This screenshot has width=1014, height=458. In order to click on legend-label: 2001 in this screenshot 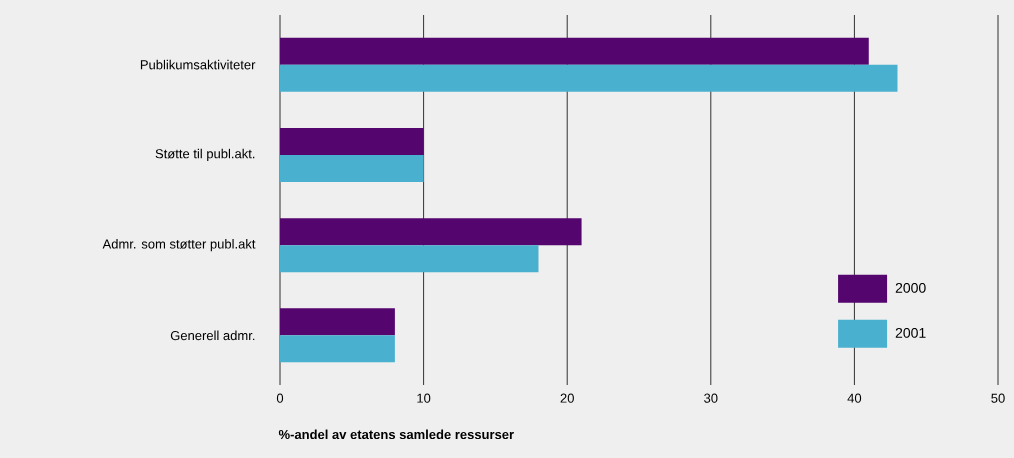, I will do `click(910, 332)`.